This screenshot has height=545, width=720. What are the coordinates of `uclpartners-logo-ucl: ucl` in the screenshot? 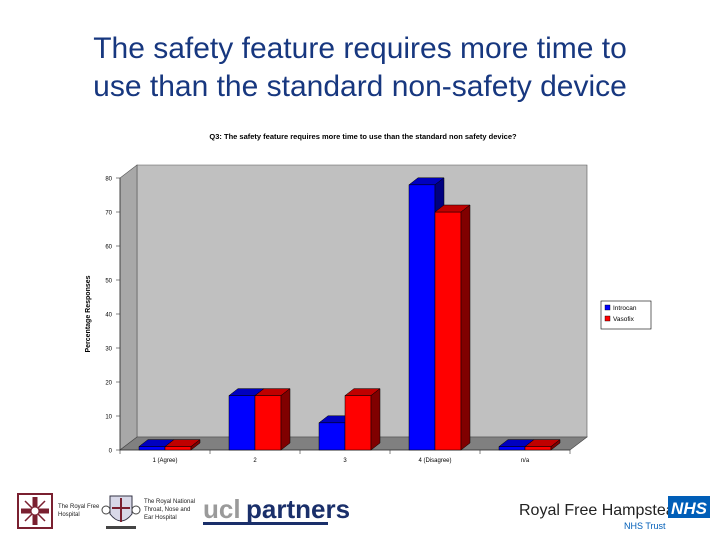 It's located at (222, 509).